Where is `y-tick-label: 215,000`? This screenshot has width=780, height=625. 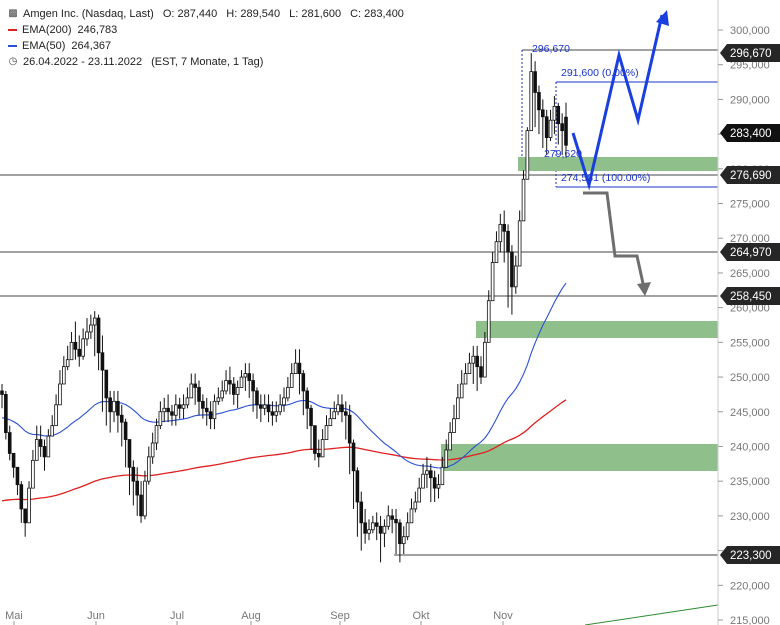
y-tick-label: 215,000 is located at coordinates (750, 620).